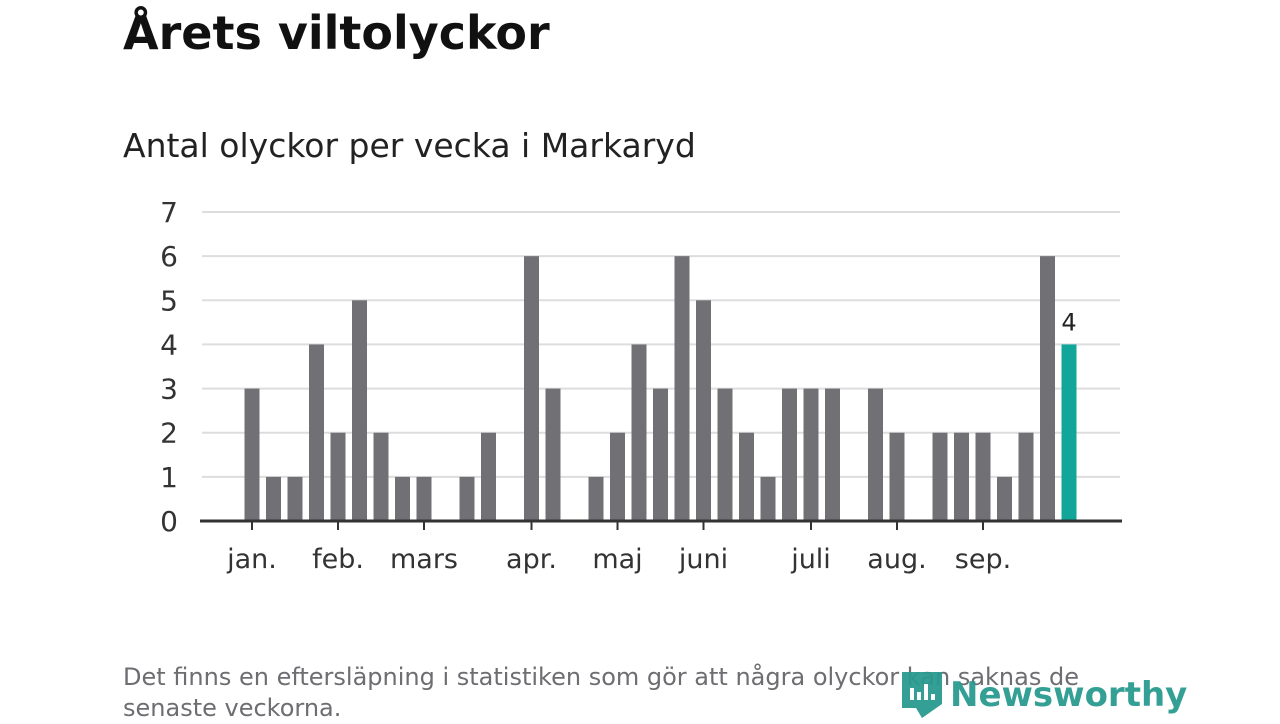 This screenshot has width=1280, height=724. What do you see at coordinates (169, 300) in the screenshot?
I see `y-tick-label: 5` at bounding box center [169, 300].